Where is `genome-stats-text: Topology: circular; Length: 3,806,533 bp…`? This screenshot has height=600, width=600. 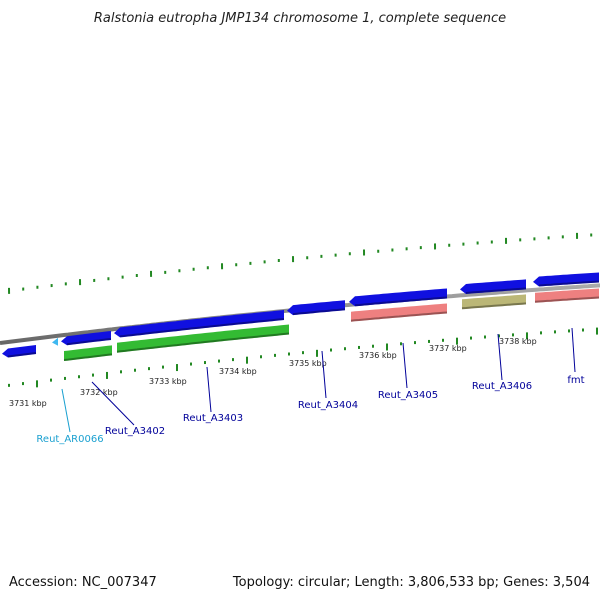 genome-stats-text: Topology: circular; Length: 3,806,533 bp… is located at coordinates (411, 582).